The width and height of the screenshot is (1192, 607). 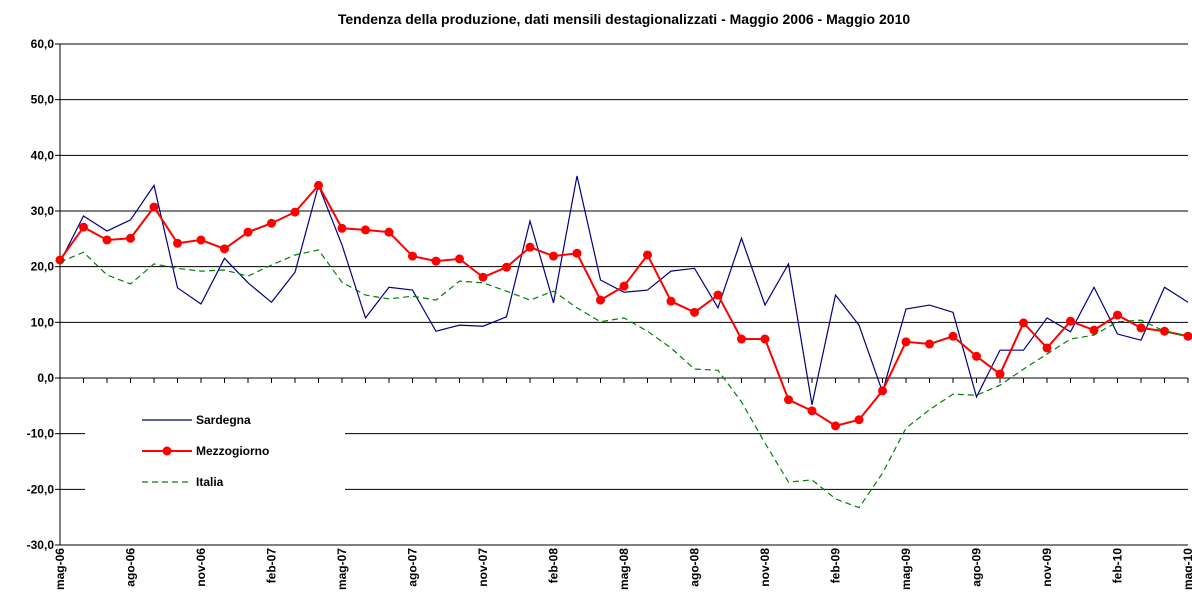 I want to click on legend: Sardegna Mezzogiorno Italia, so click(x=215, y=450).